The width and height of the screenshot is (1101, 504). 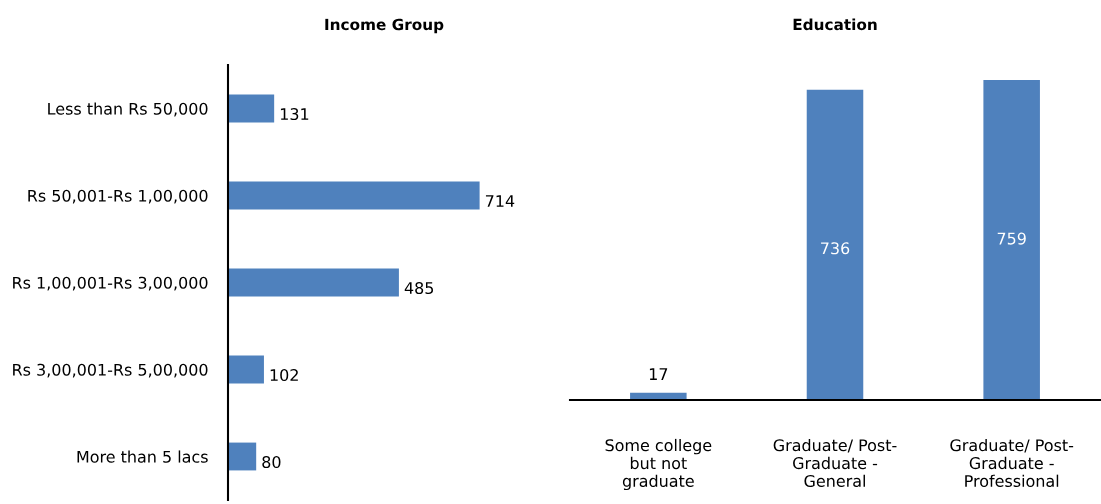 What do you see at coordinates (658, 374) in the screenshot?
I see `data-label: 17` at bounding box center [658, 374].